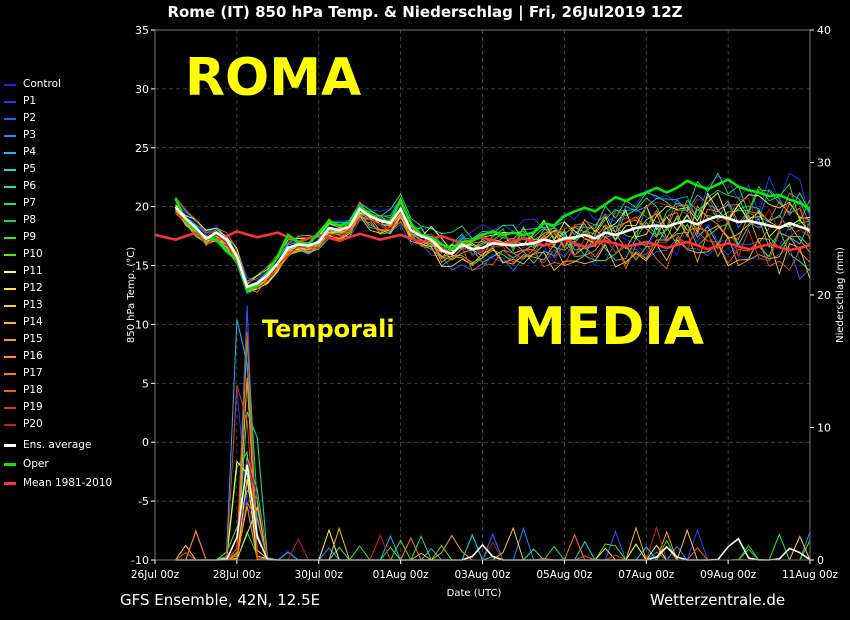  What do you see at coordinates (492, 531) in the screenshot?
I see `precip-line-p17` at bounding box center [492, 531].